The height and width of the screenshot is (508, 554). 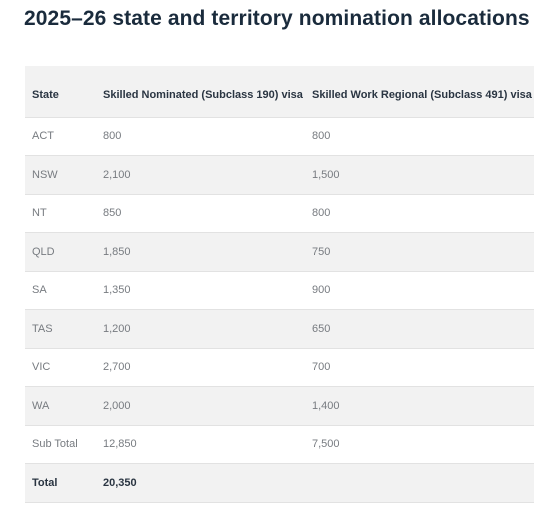 What do you see at coordinates (419, 483) in the screenshot?
I see `subclass-491-cell` at bounding box center [419, 483].